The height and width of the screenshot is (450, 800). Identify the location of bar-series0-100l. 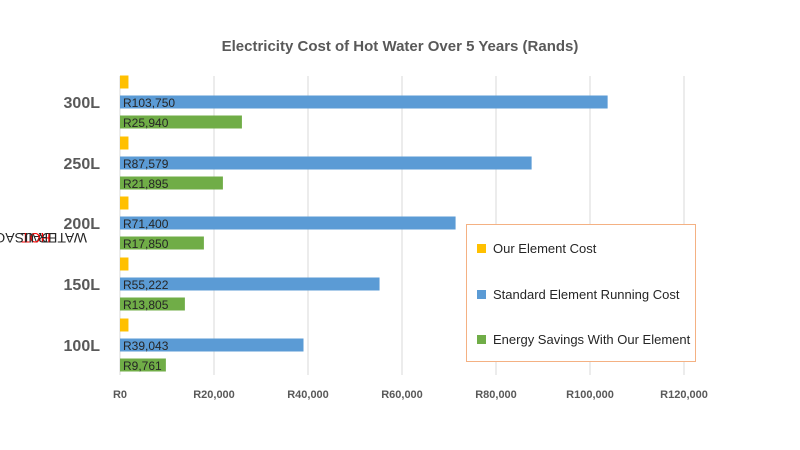
(124, 325).